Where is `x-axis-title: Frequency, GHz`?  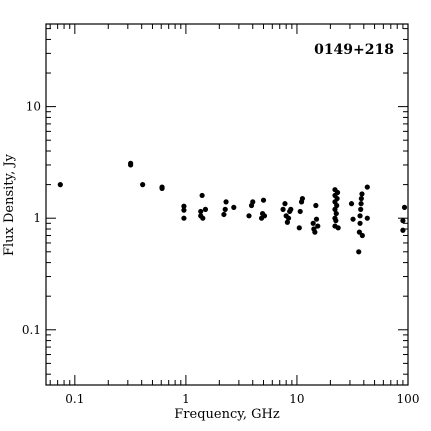 x-axis-title: Frequency, GHz is located at coordinates (227, 414).